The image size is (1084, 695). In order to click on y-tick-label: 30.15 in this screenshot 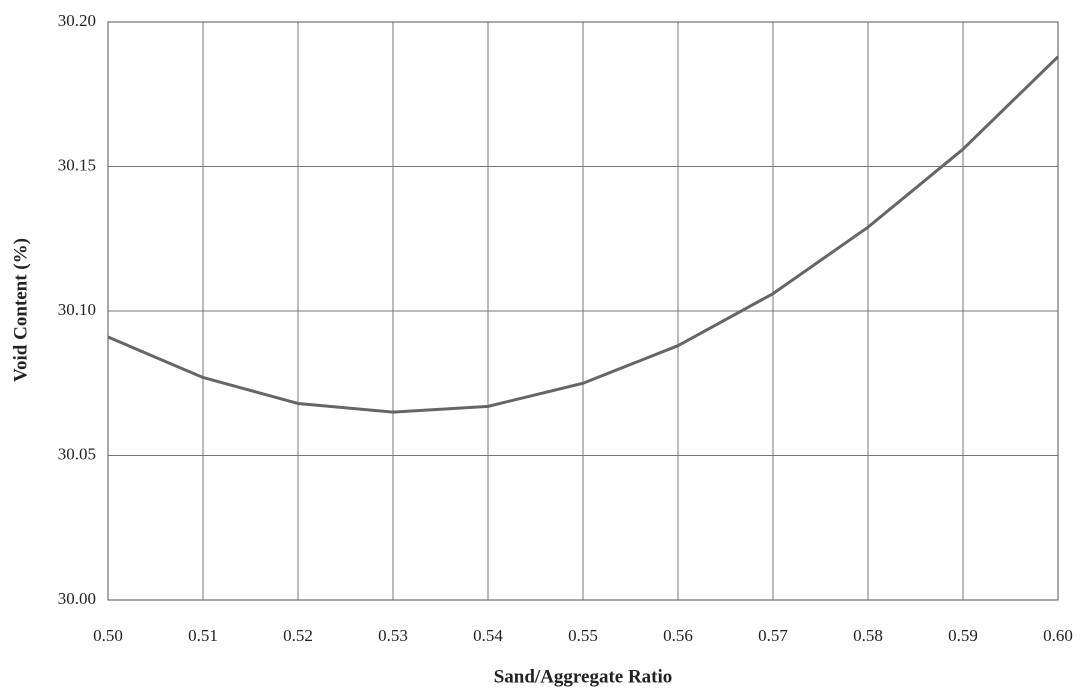, I will do `click(77, 164)`.